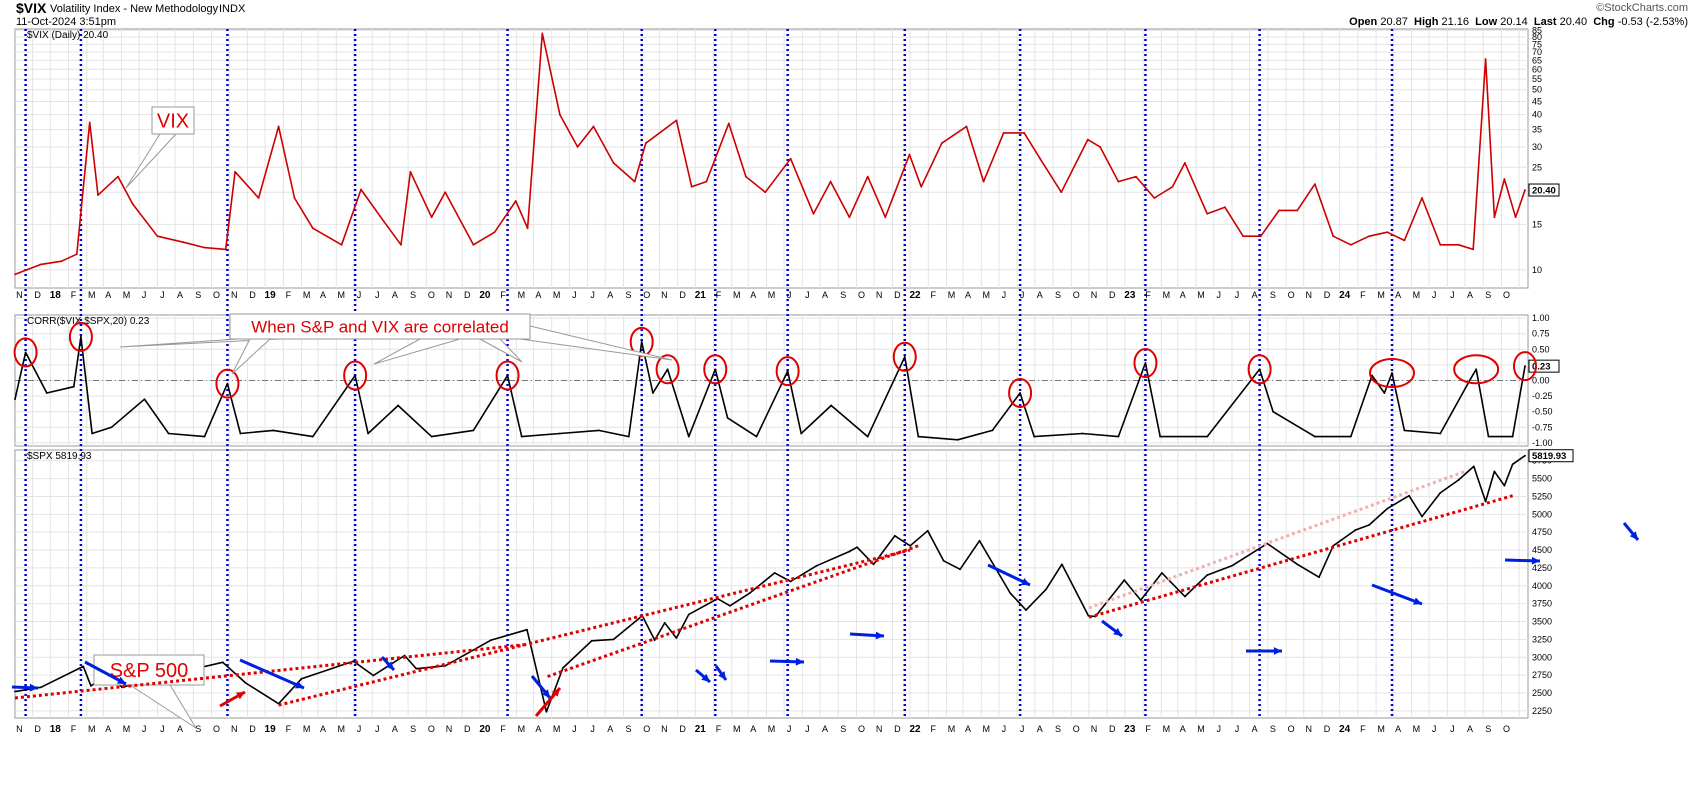 The image size is (1700, 800). Describe the element at coordinates (1541, 318) in the screenshot. I see `y-tick-label: 1.00` at that location.